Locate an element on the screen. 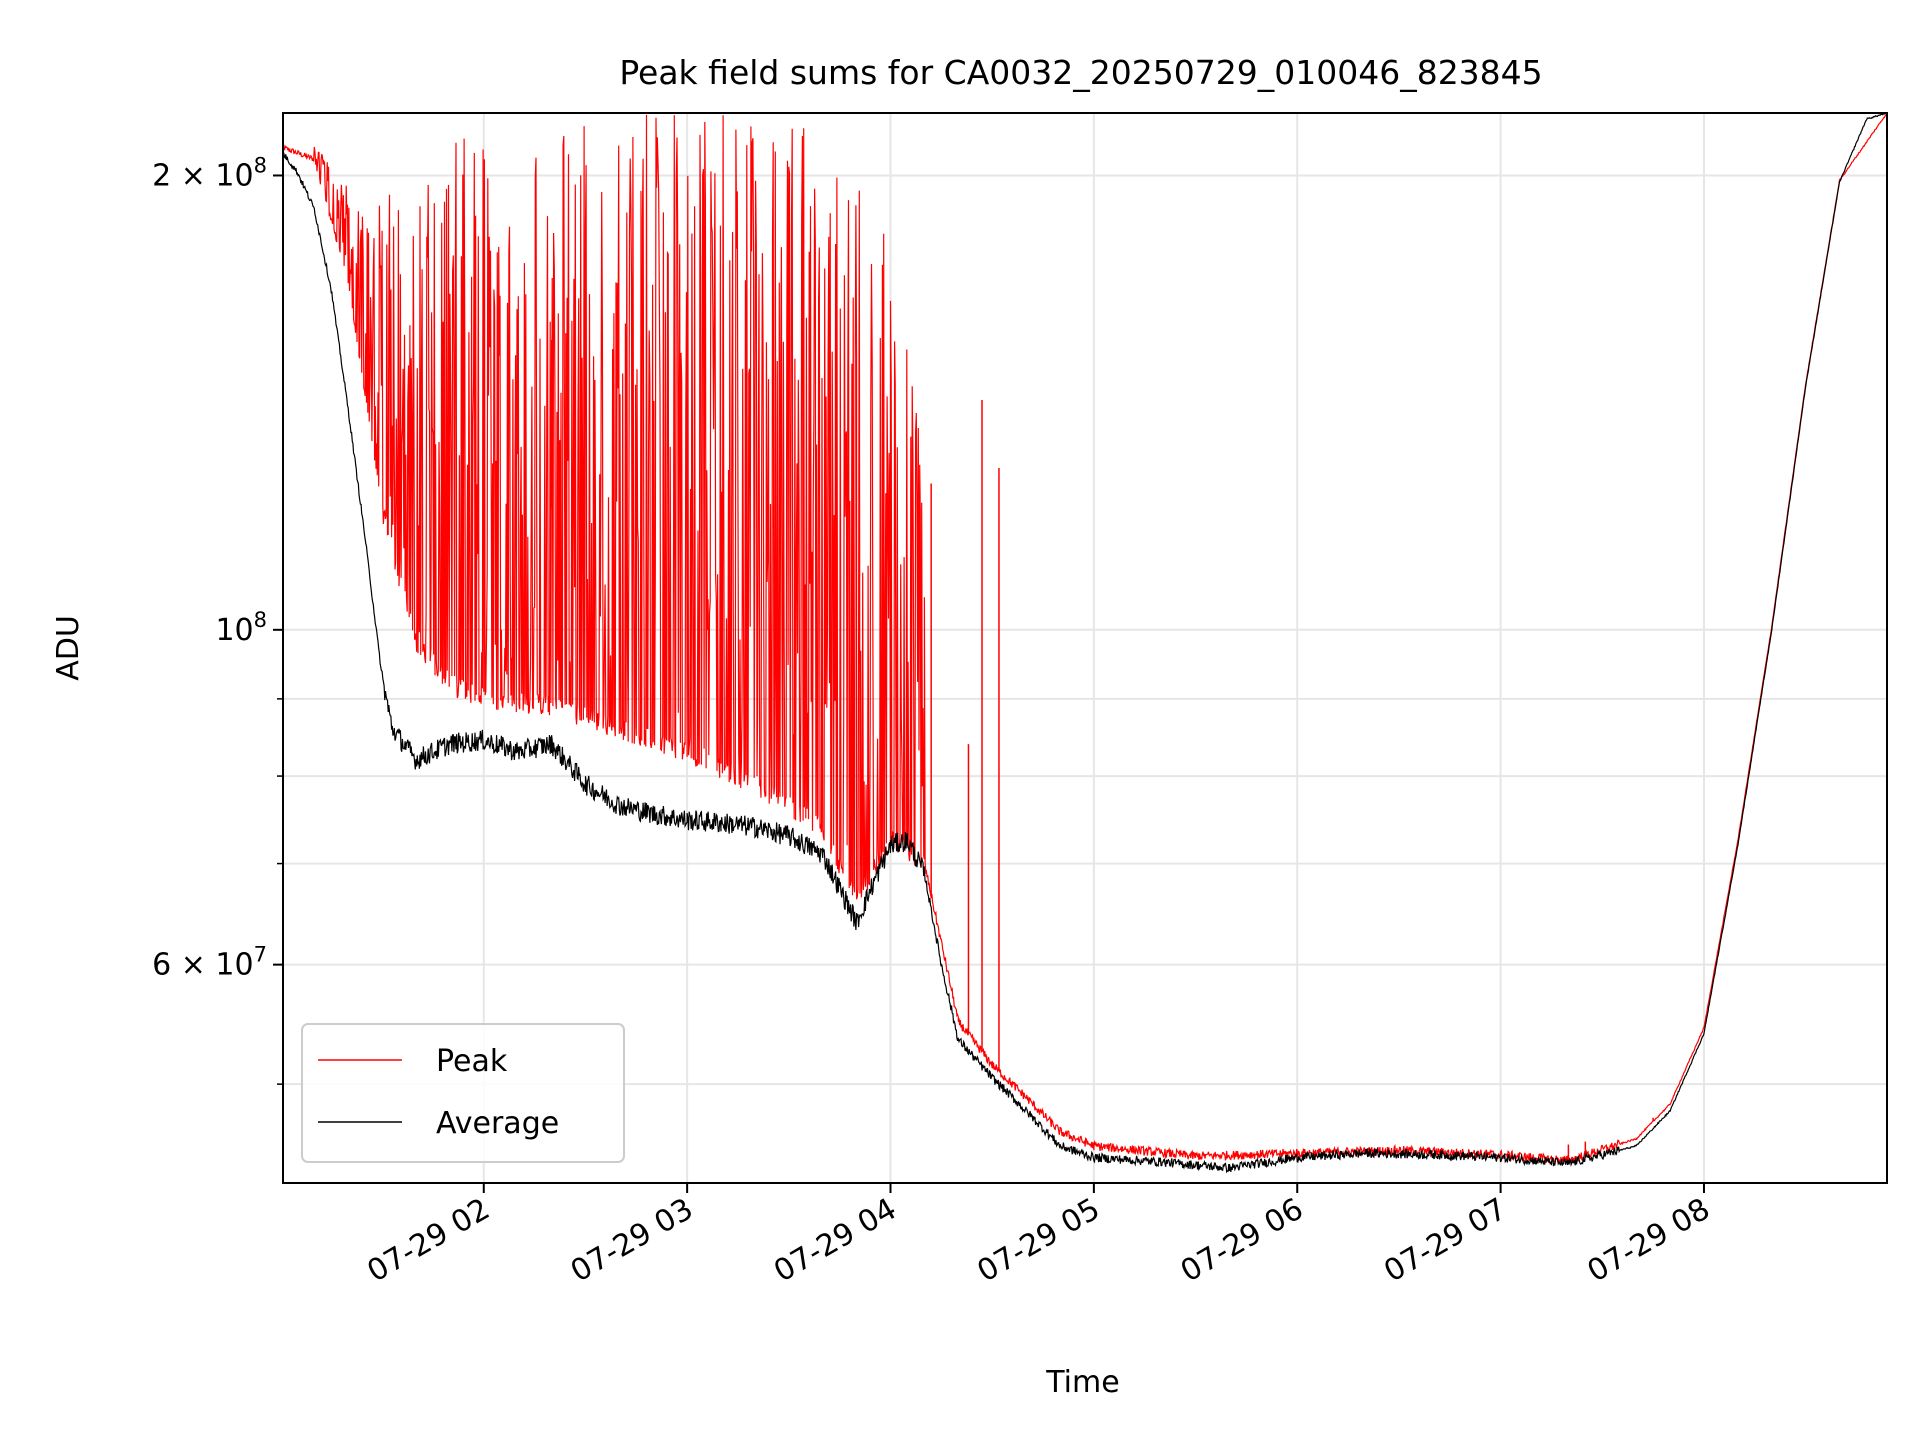 This screenshot has width=1920, height=1440. y-axis: 2 × 108 108 6 × 107 is located at coordinates (217, 619).